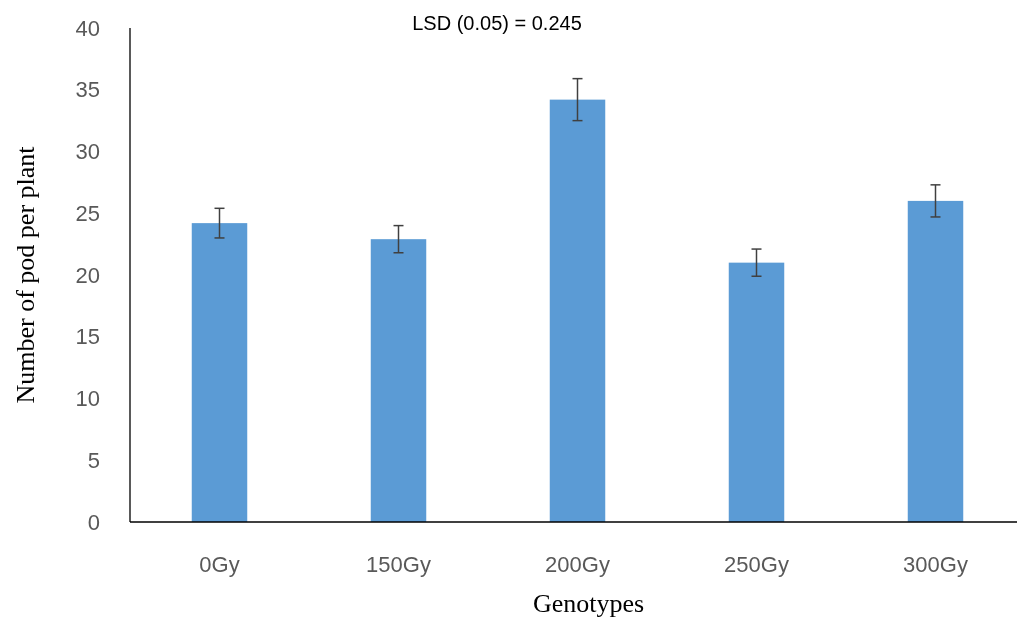 This screenshot has height=624, width=1018. I want to click on y-tick-label: 0, so click(93, 522).